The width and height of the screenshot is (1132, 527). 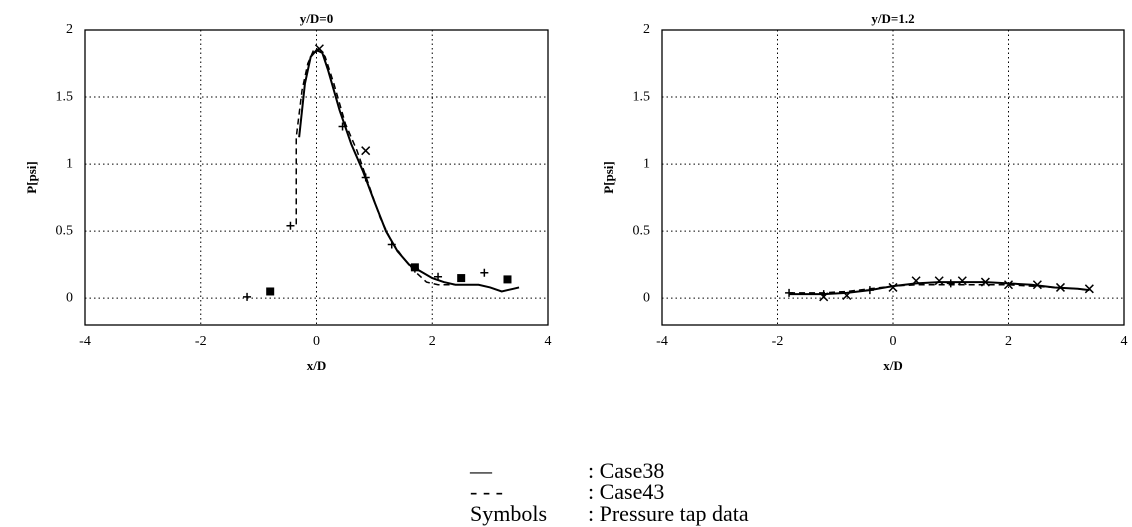 What do you see at coordinates (378, 166) in the screenshot?
I see `dashed-line` at bounding box center [378, 166].